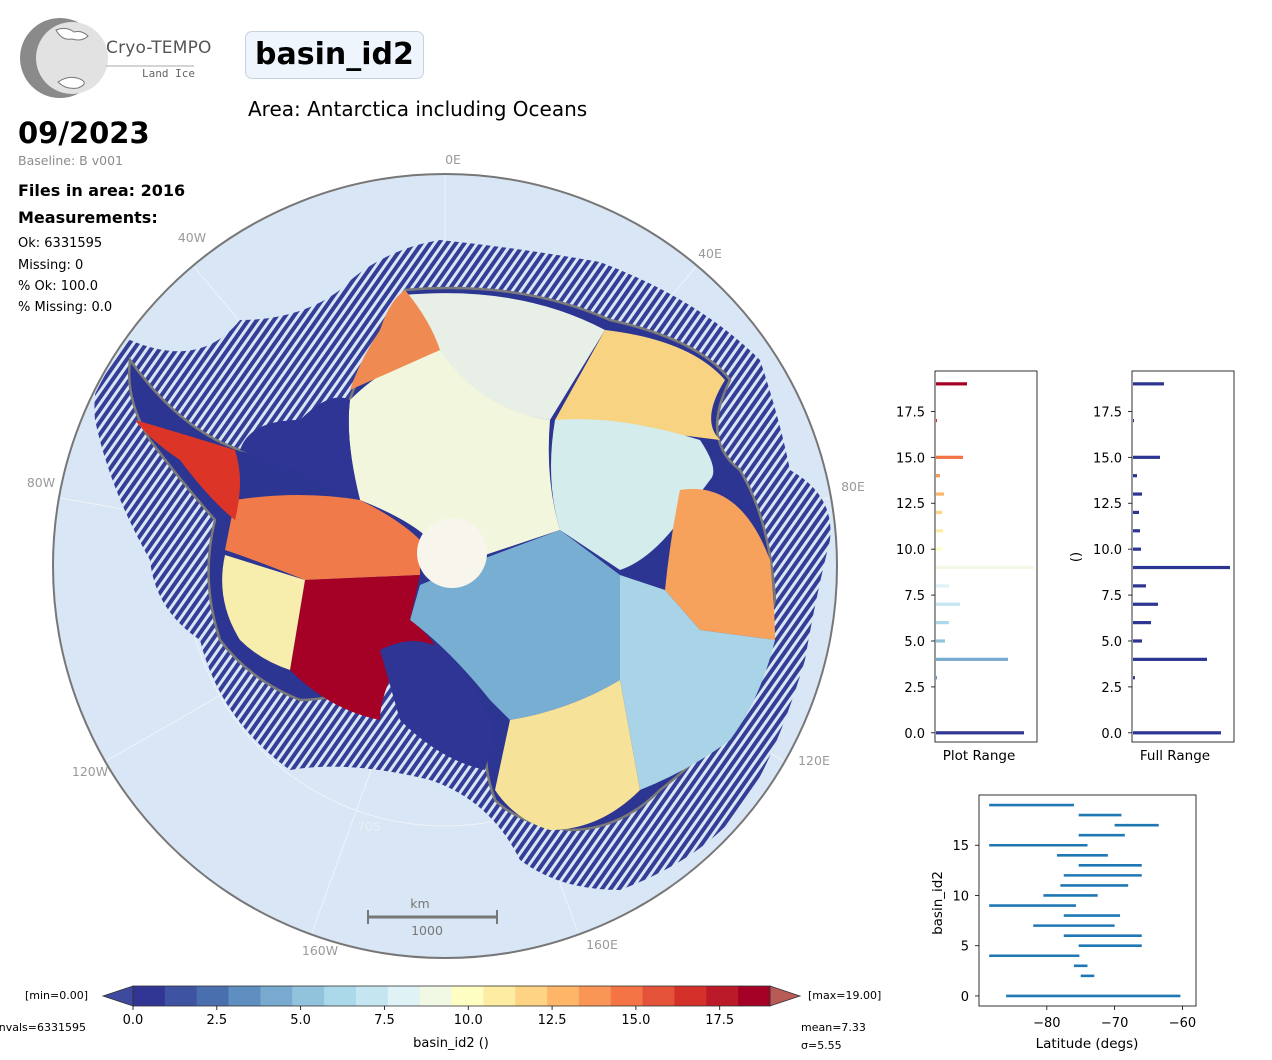 This screenshot has width=1272, height=1060. I want to click on colorbar-std-label: σ=5.55, so click(821, 1045).